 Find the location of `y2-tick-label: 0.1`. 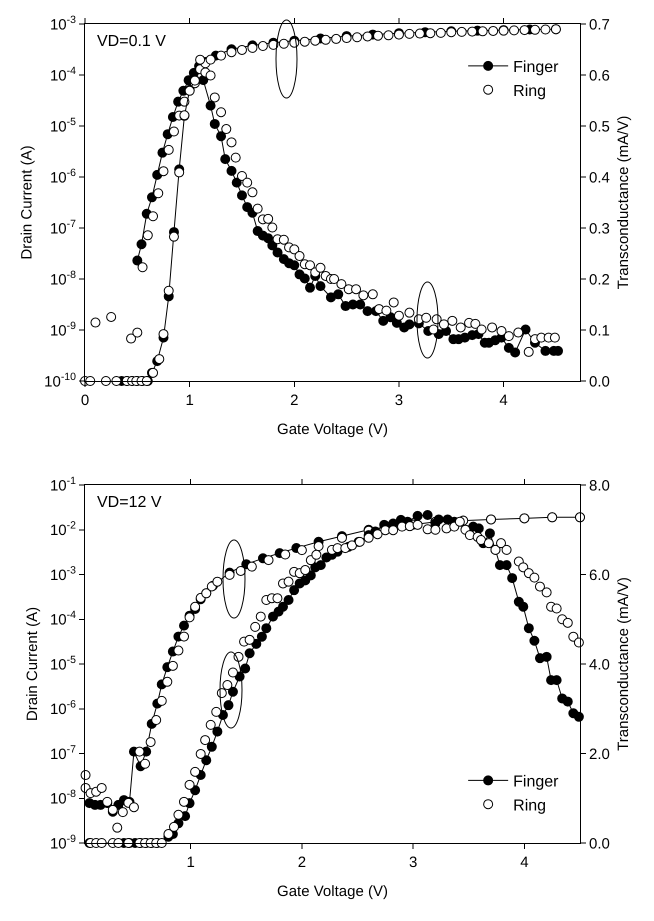

y2-tick-label: 0.1 is located at coordinates (599, 331).